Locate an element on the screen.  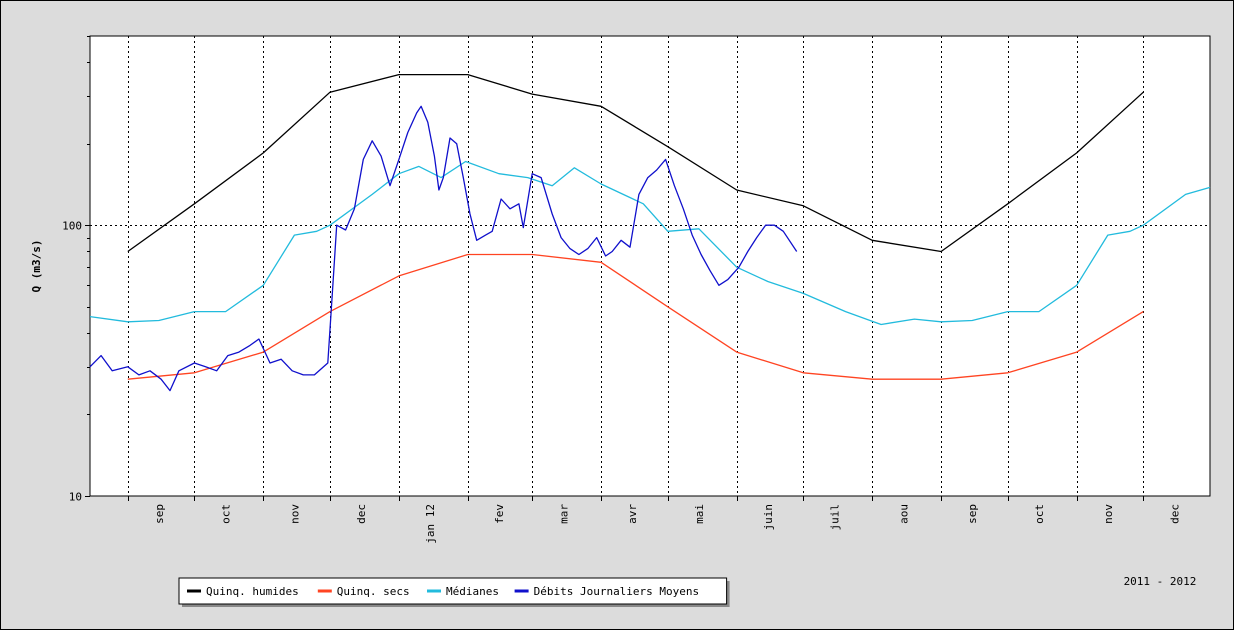
y-axis-label: Q (m3/s) is located at coordinates (36, 266).